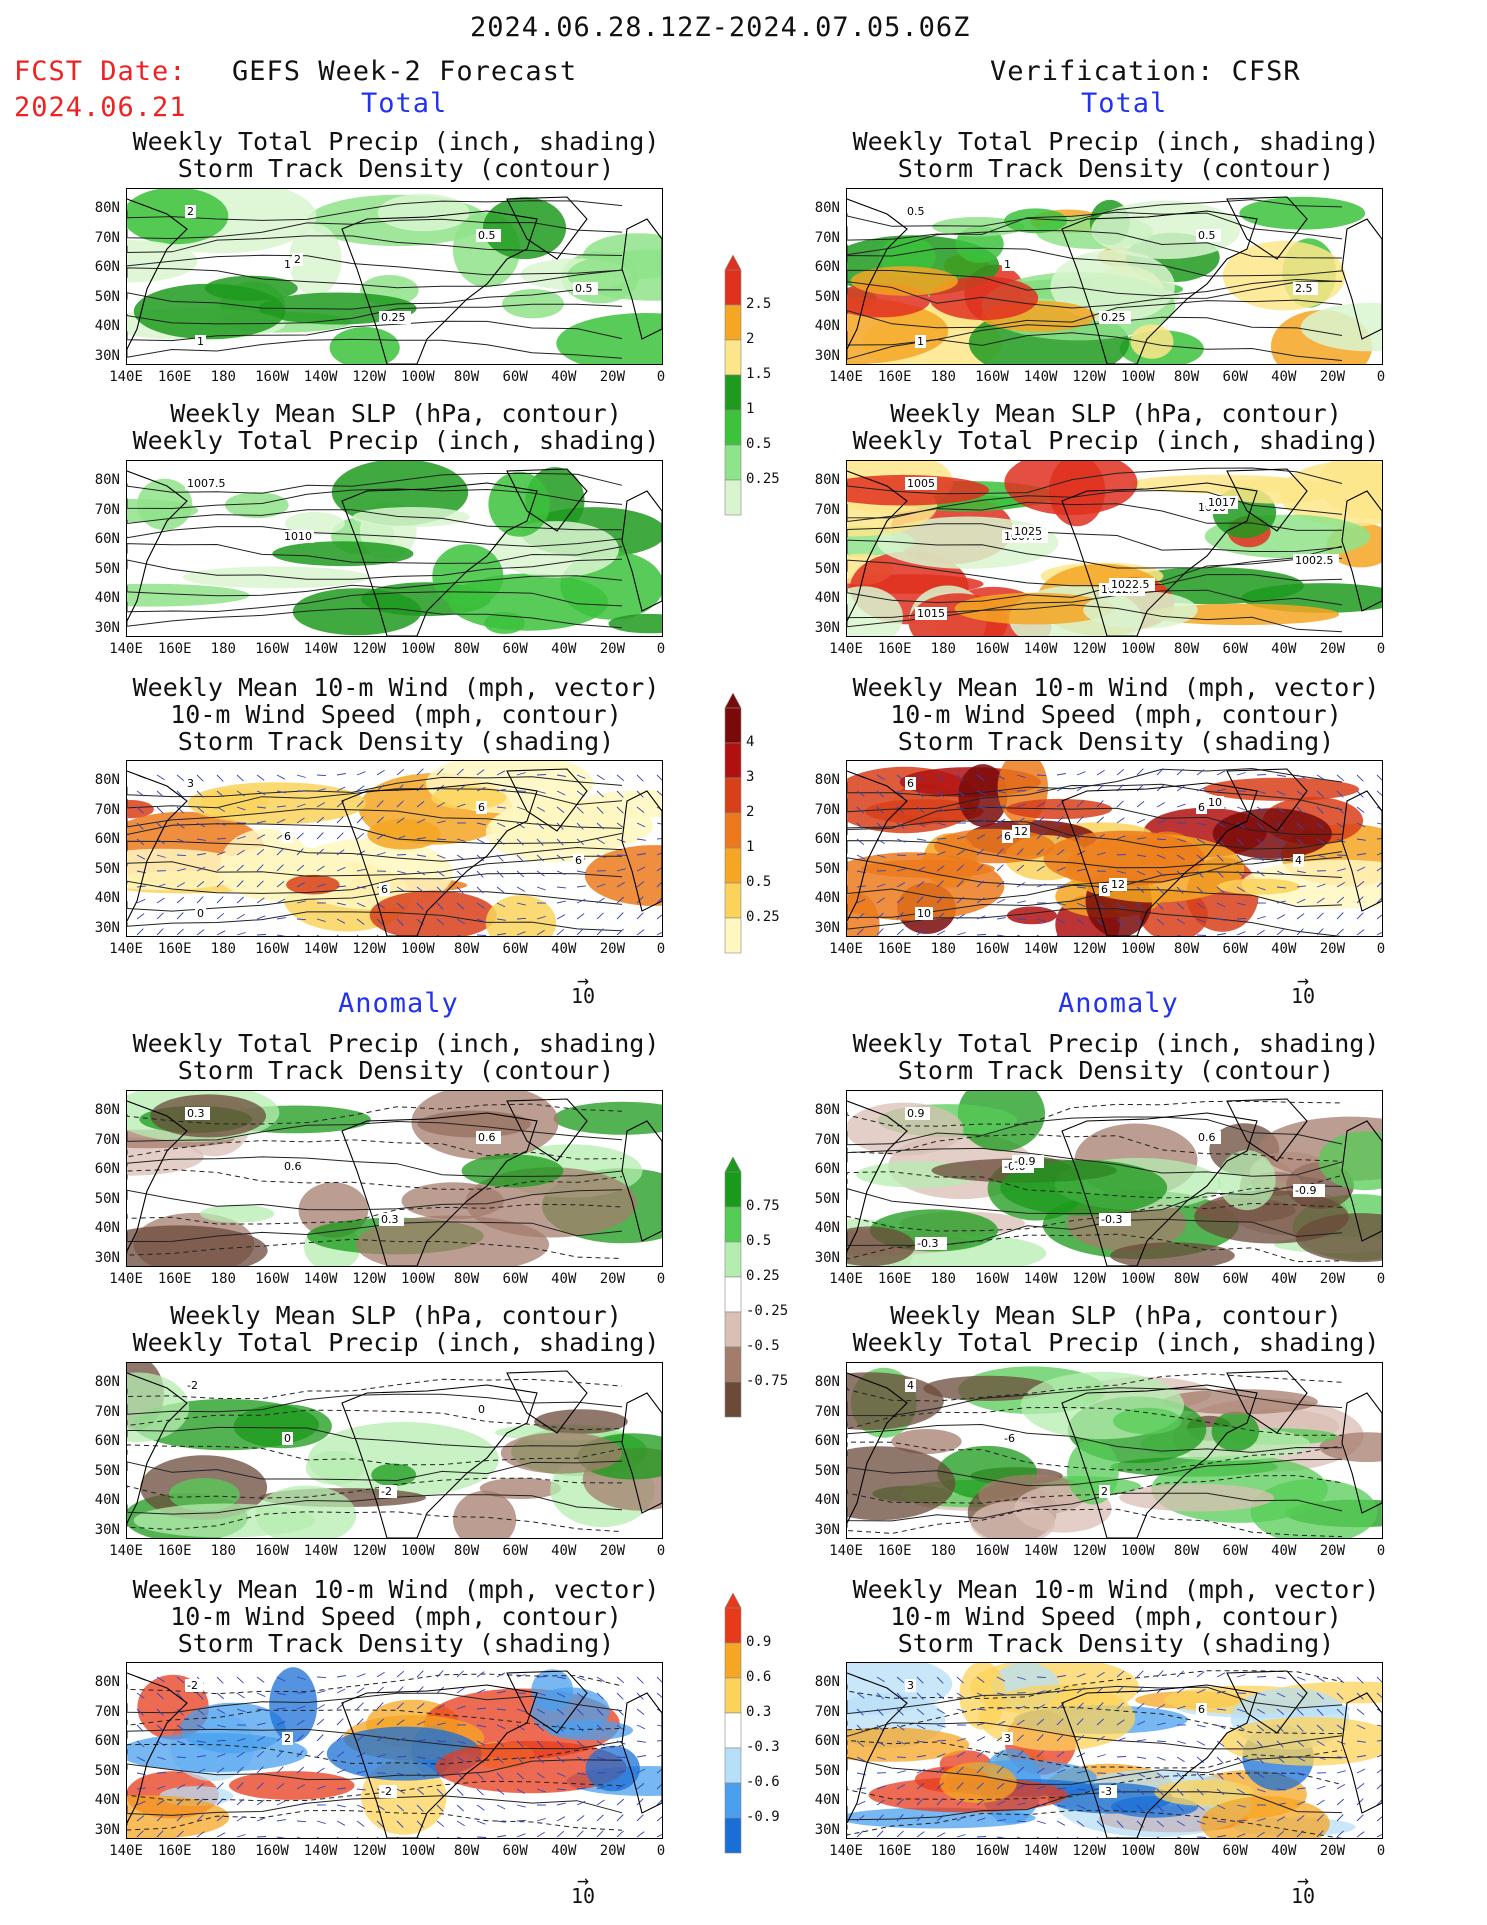  I want to click on longitude-label: 140E, so click(846, 649).